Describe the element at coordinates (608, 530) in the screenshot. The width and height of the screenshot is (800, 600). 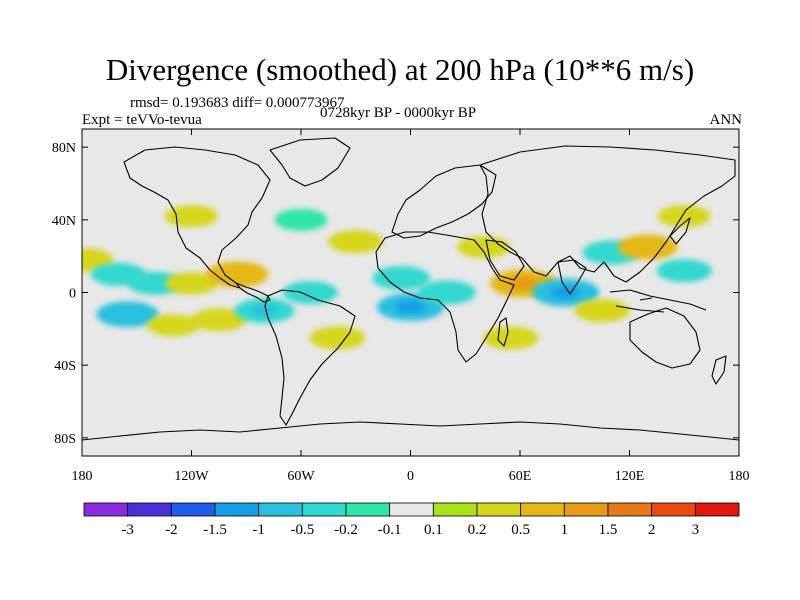
I see `colorbar-label-11: 1.5` at that location.